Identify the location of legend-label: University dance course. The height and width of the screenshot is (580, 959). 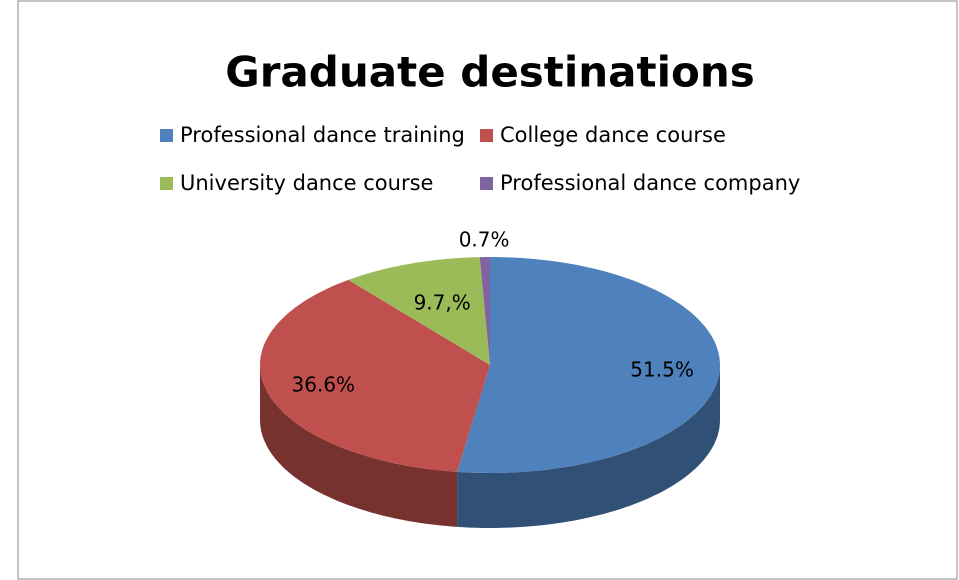
(306, 183).